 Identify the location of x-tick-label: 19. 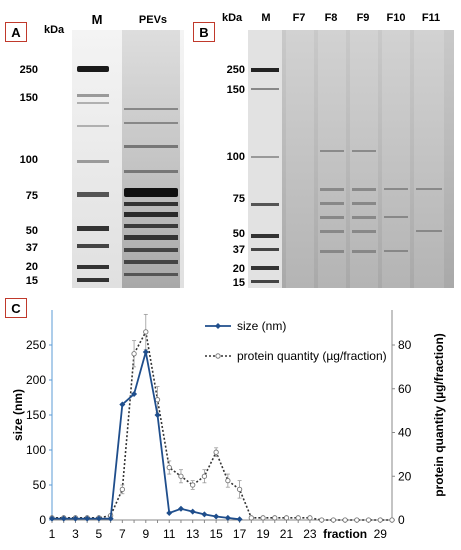
(263, 534).